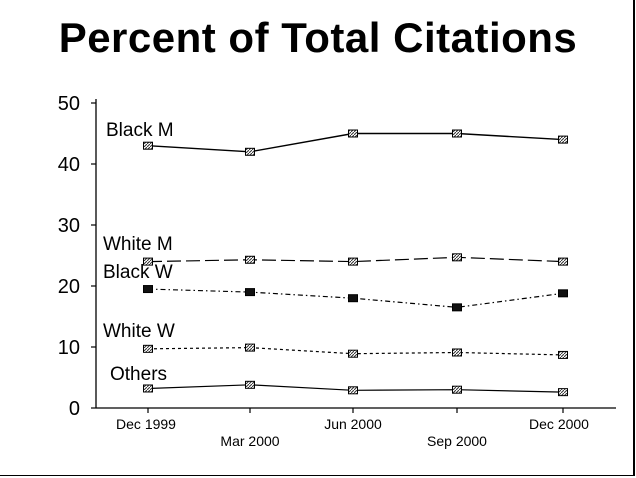  What do you see at coordinates (146, 424) in the screenshot?
I see `x-tick-label: Dec 1999` at bounding box center [146, 424].